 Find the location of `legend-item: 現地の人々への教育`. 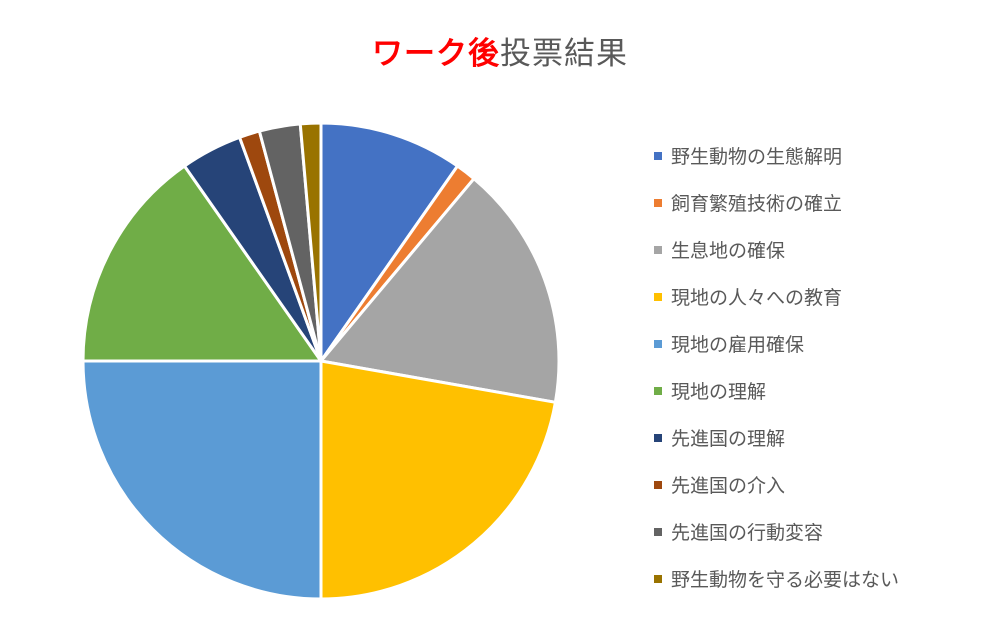

legend-item: 現地の人々への教育 is located at coordinates (776, 296).